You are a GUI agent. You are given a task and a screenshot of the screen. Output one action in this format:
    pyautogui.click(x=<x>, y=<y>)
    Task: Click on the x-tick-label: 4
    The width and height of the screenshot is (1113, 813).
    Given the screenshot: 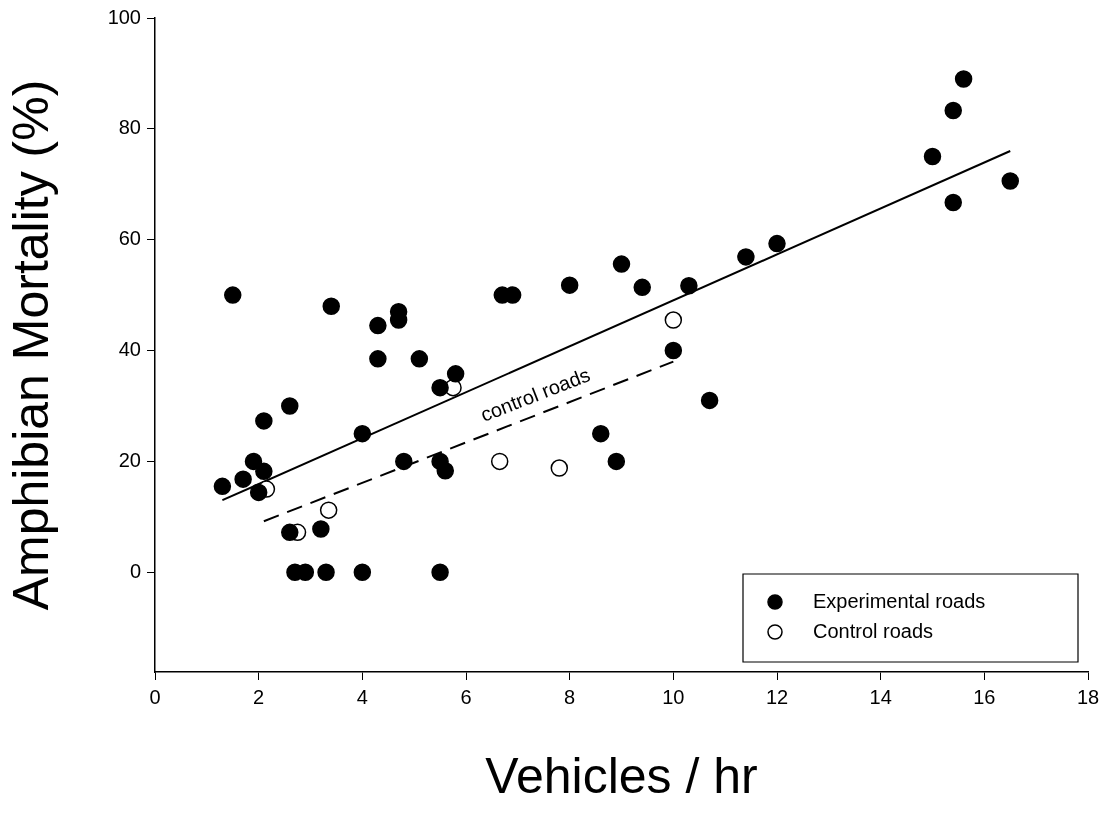 What is the action you would take?
    pyautogui.click(x=362, y=696)
    